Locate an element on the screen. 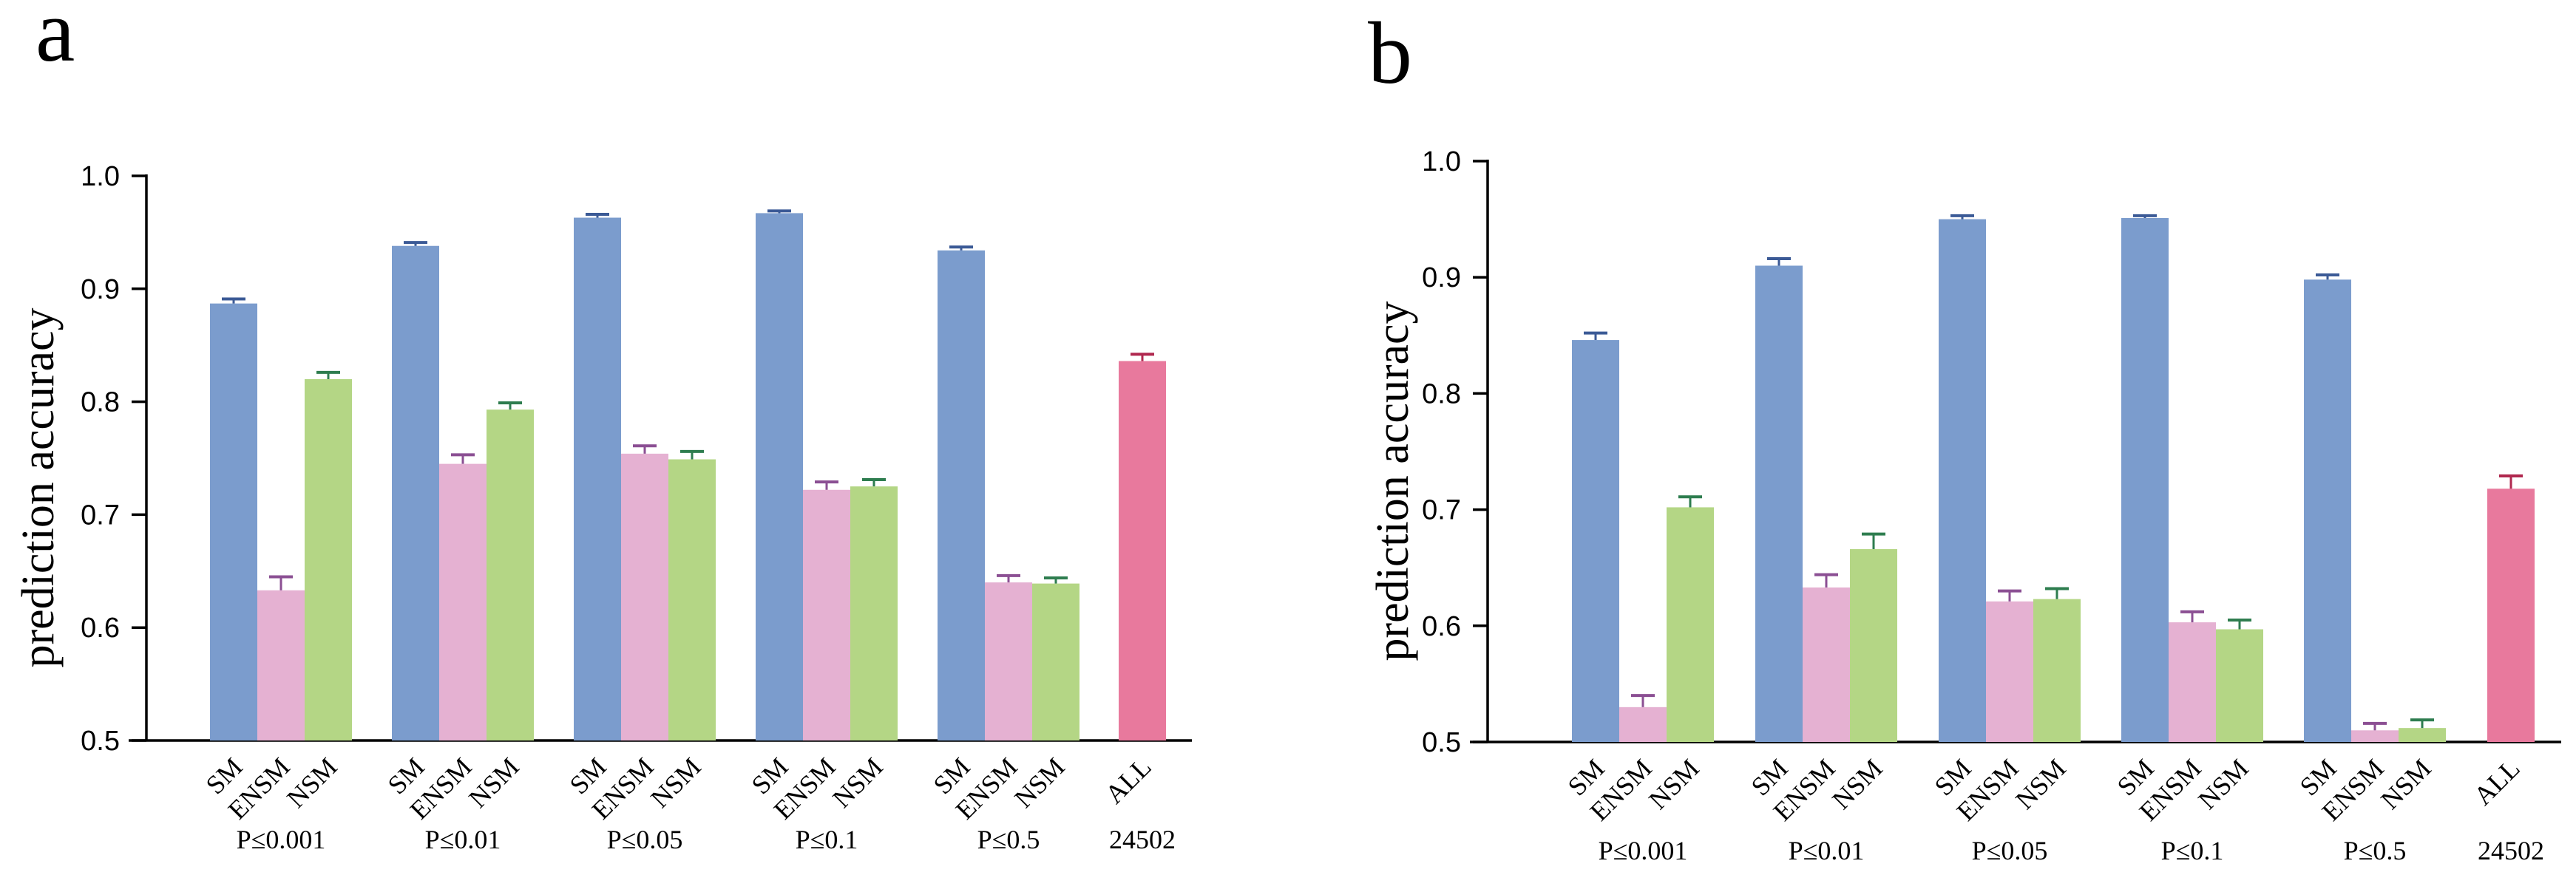 The image size is (2576, 875). panel-letter-a: a is located at coordinates (55, 40).